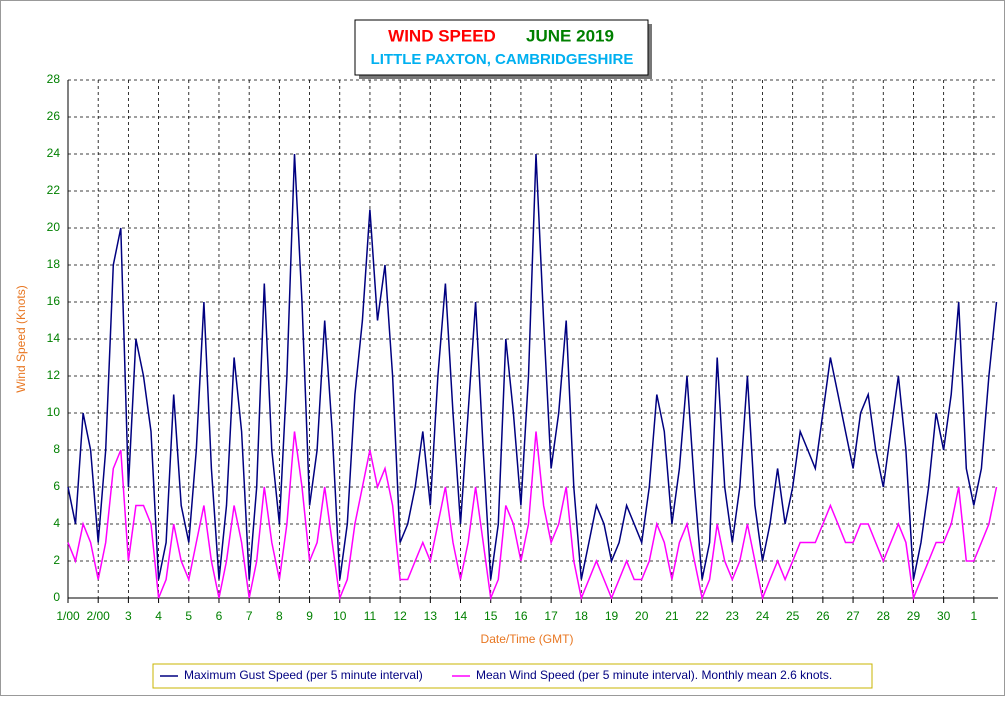 Image resolution: width=1005 pixels, height=701 pixels. What do you see at coordinates (54, 338) in the screenshot?
I see `y-tick-label: 14` at bounding box center [54, 338].